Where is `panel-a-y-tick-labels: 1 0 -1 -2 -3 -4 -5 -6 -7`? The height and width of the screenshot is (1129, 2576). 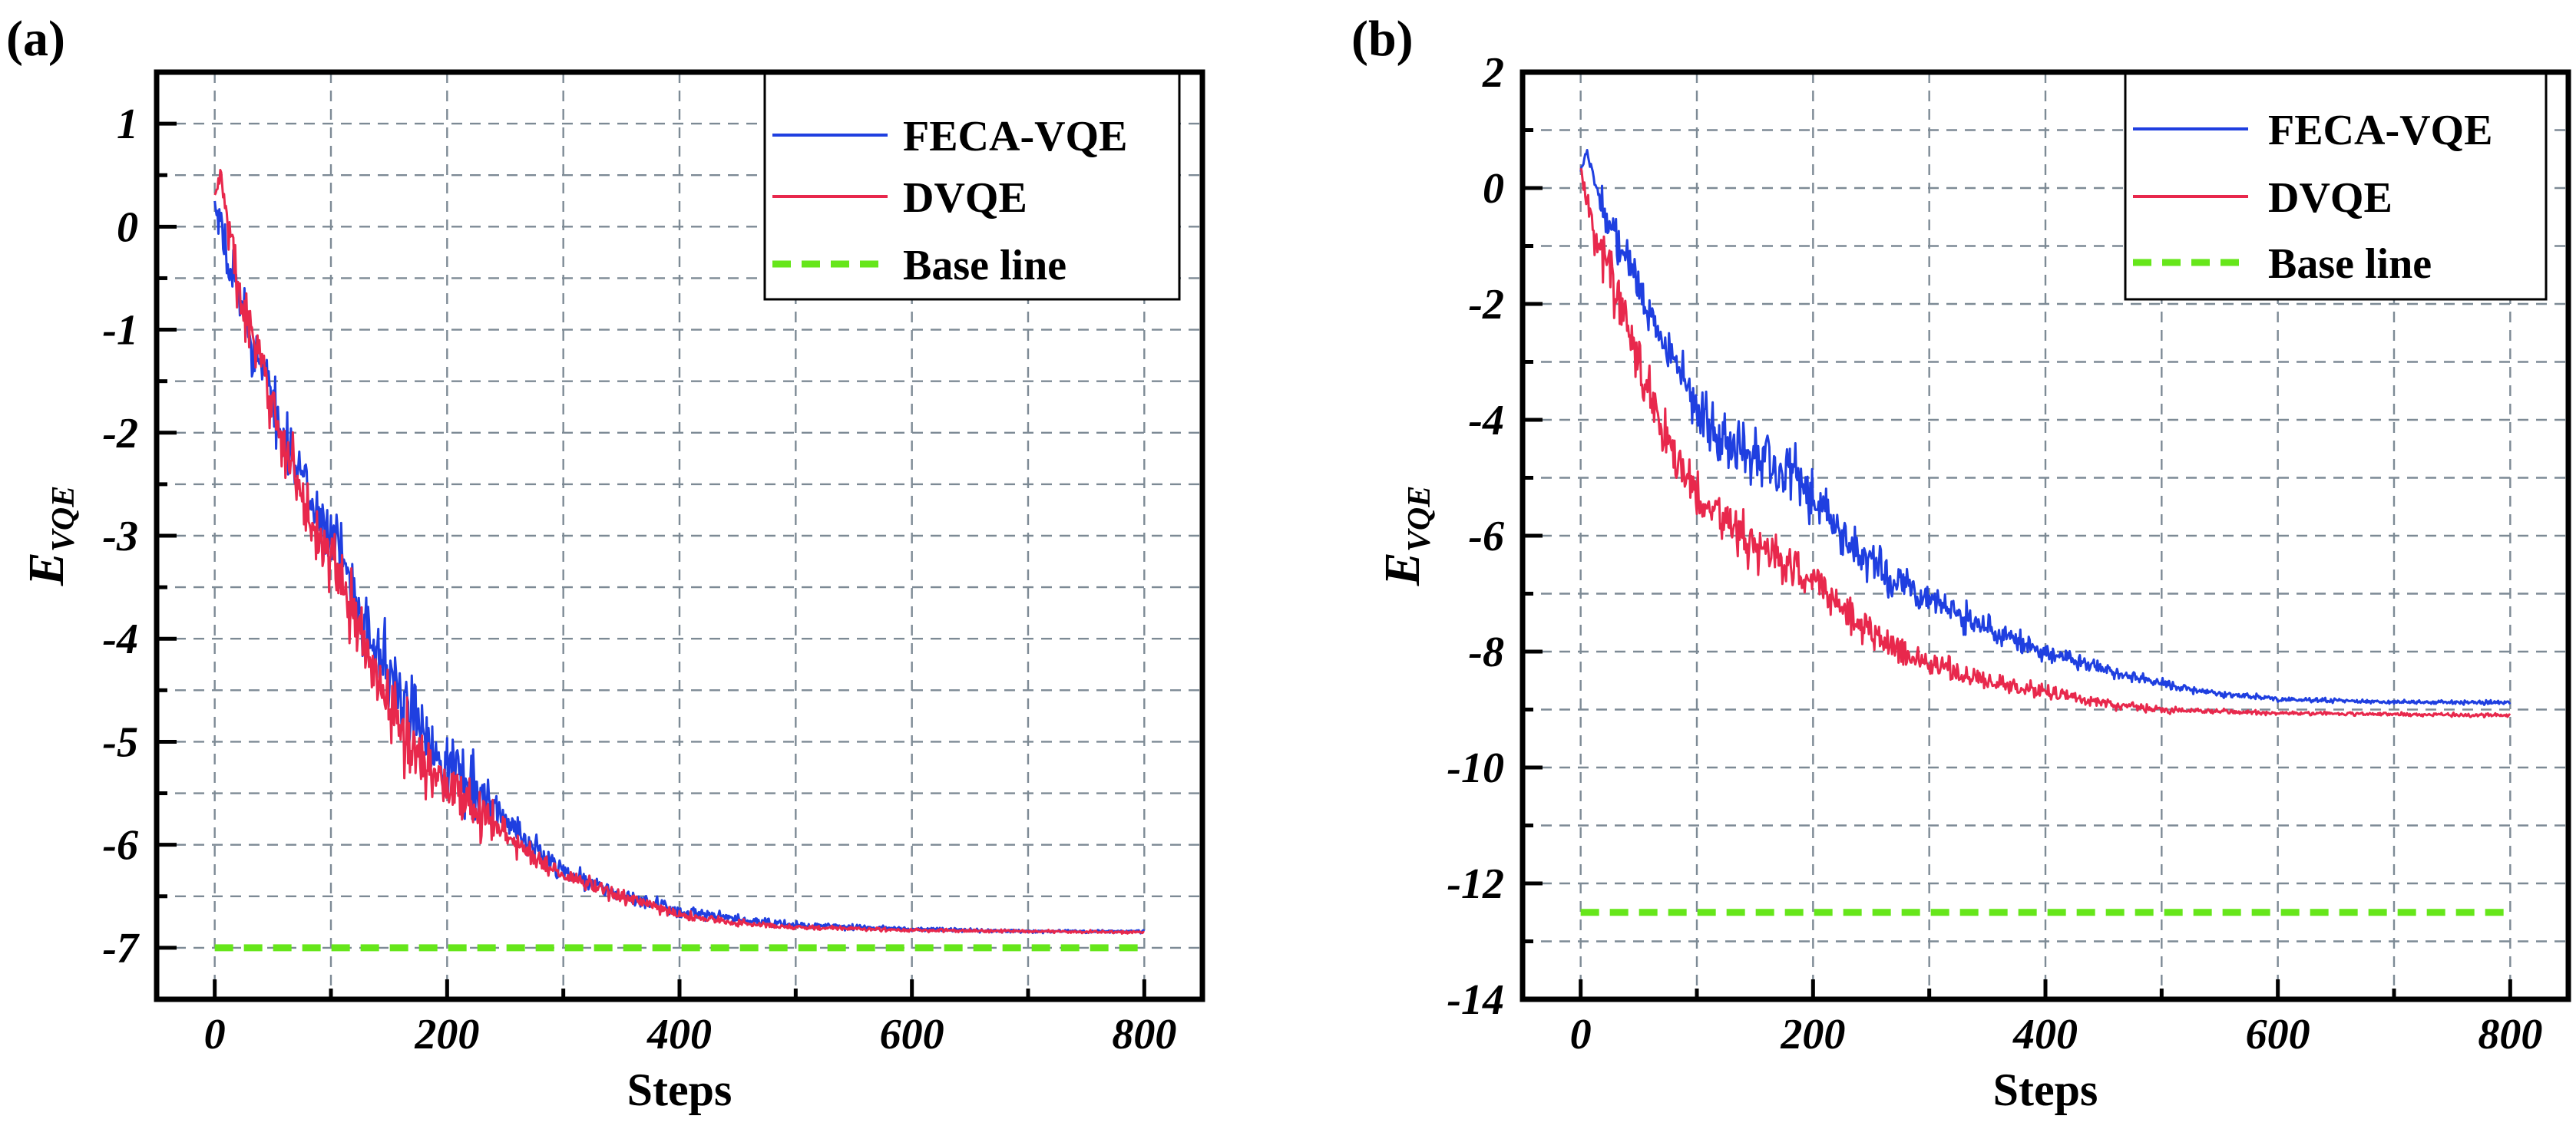 panel-a-y-tick-labels: 1 0 -1 -2 -3 -4 -5 -6 -7 is located at coordinates (121, 536).